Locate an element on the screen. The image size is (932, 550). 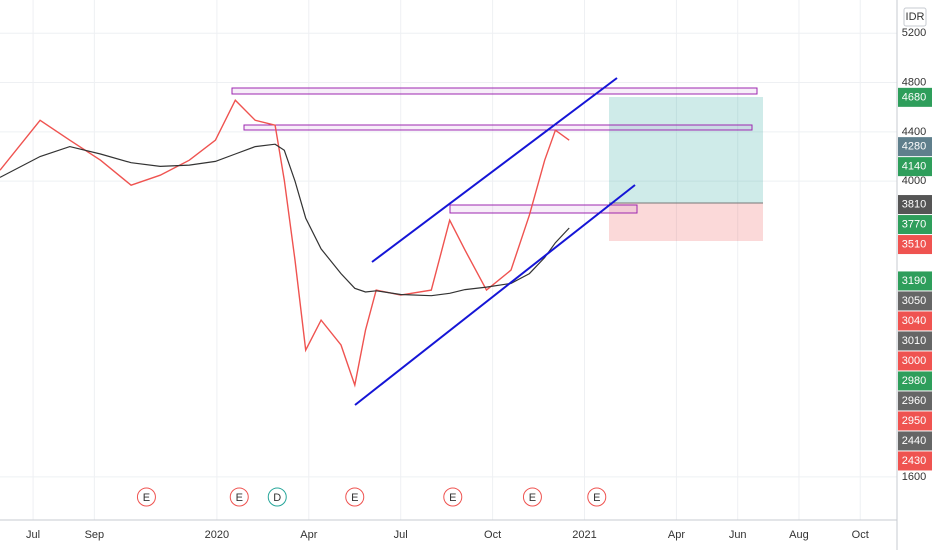
y-tick-label: 5200 is located at coordinates (914, 33).